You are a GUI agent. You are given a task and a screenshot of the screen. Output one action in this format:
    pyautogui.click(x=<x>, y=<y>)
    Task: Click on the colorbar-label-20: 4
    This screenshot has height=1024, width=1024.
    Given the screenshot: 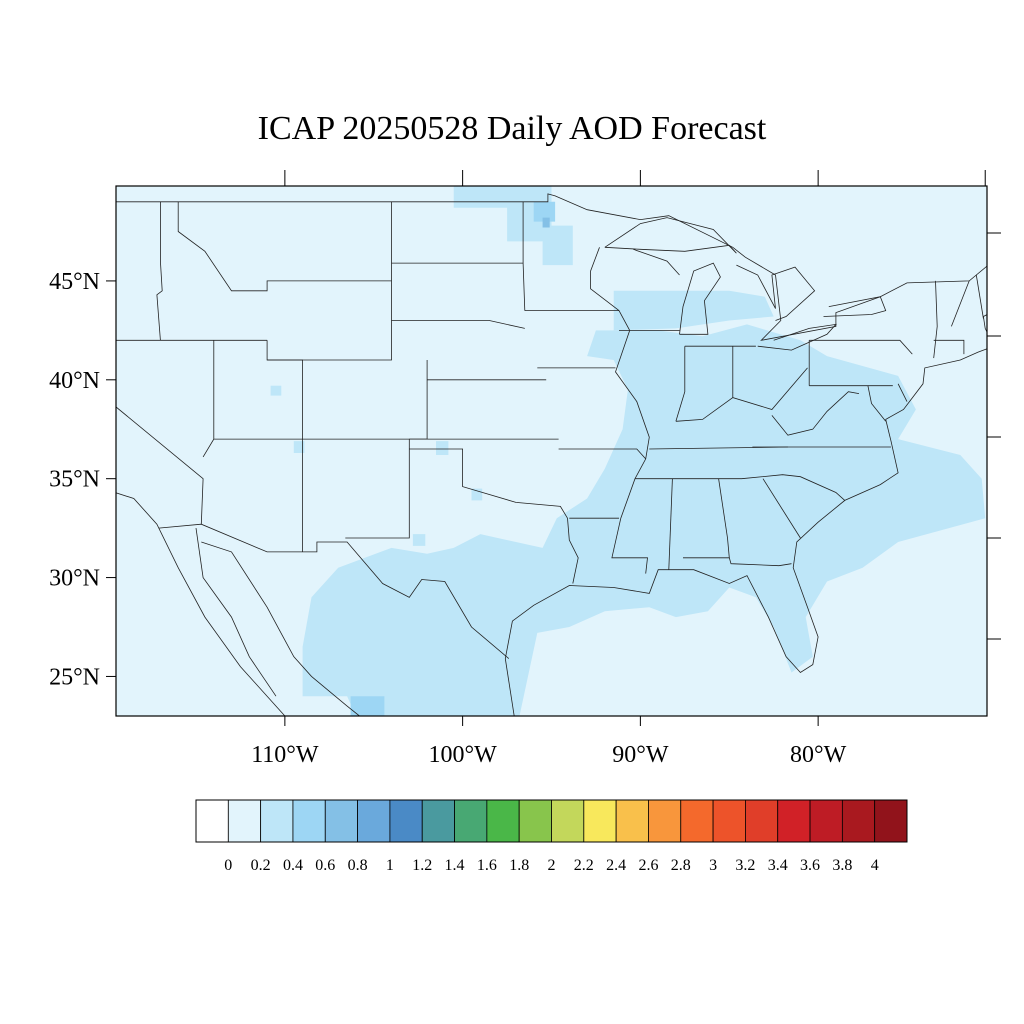 What is the action you would take?
    pyautogui.click(x=875, y=865)
    